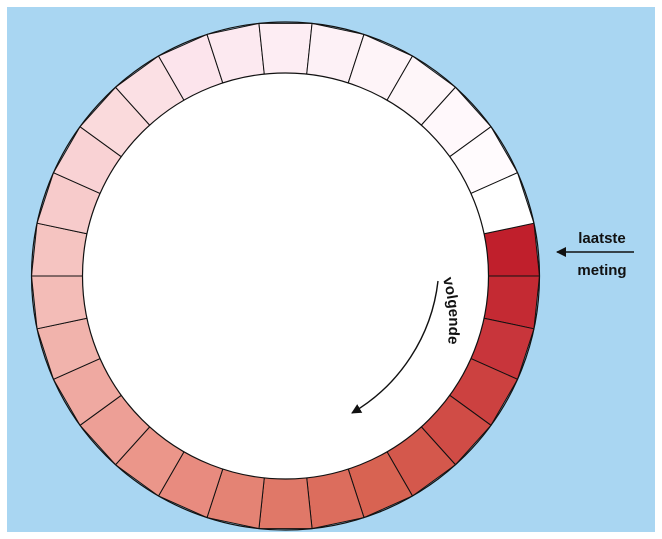 This screenshot has height=539, width=662. Describe the element at coordinates (395, 347) in the screenshot. I see `next-direction-arrow-icon` at that location.